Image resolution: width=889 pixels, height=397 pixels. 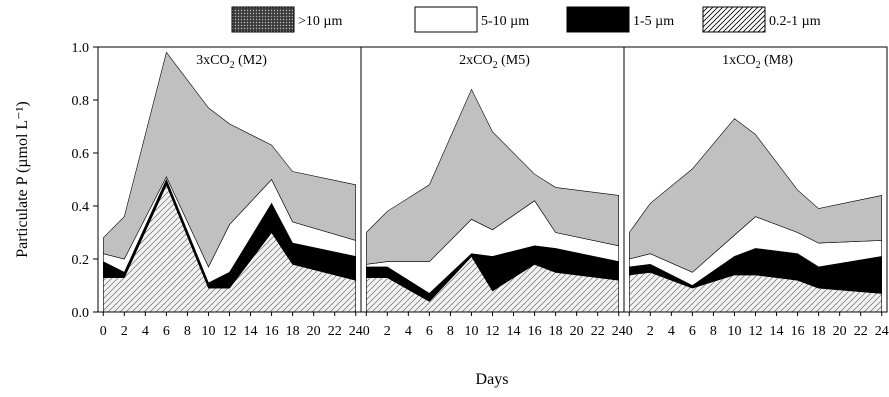 What do you see at coordinates (81, 48) in the screenshot?
I see `y-tick-label: 1.0` at bounding box center [81, 48].